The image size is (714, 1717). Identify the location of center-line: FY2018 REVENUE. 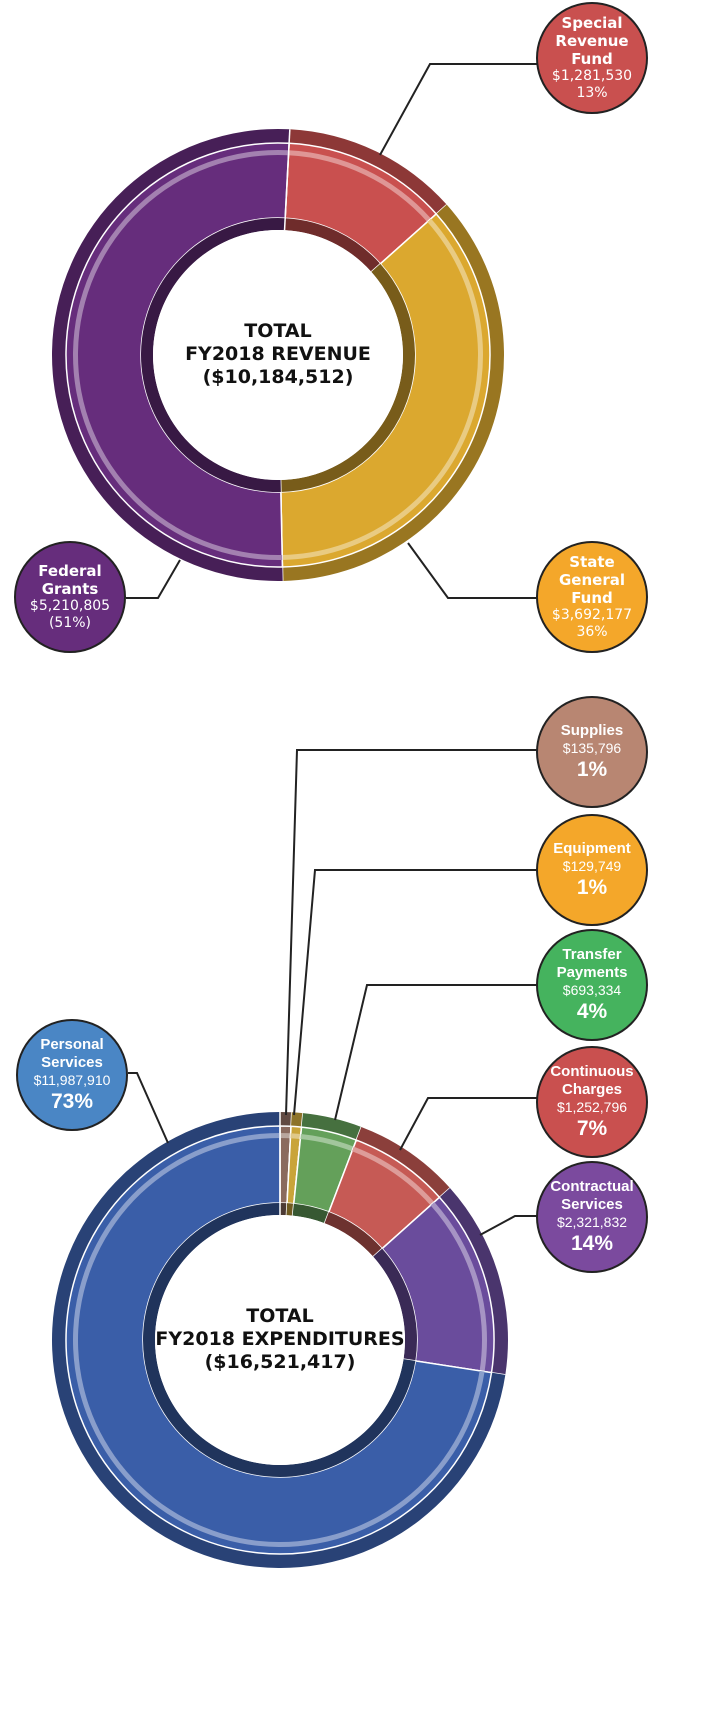
(278, 354).